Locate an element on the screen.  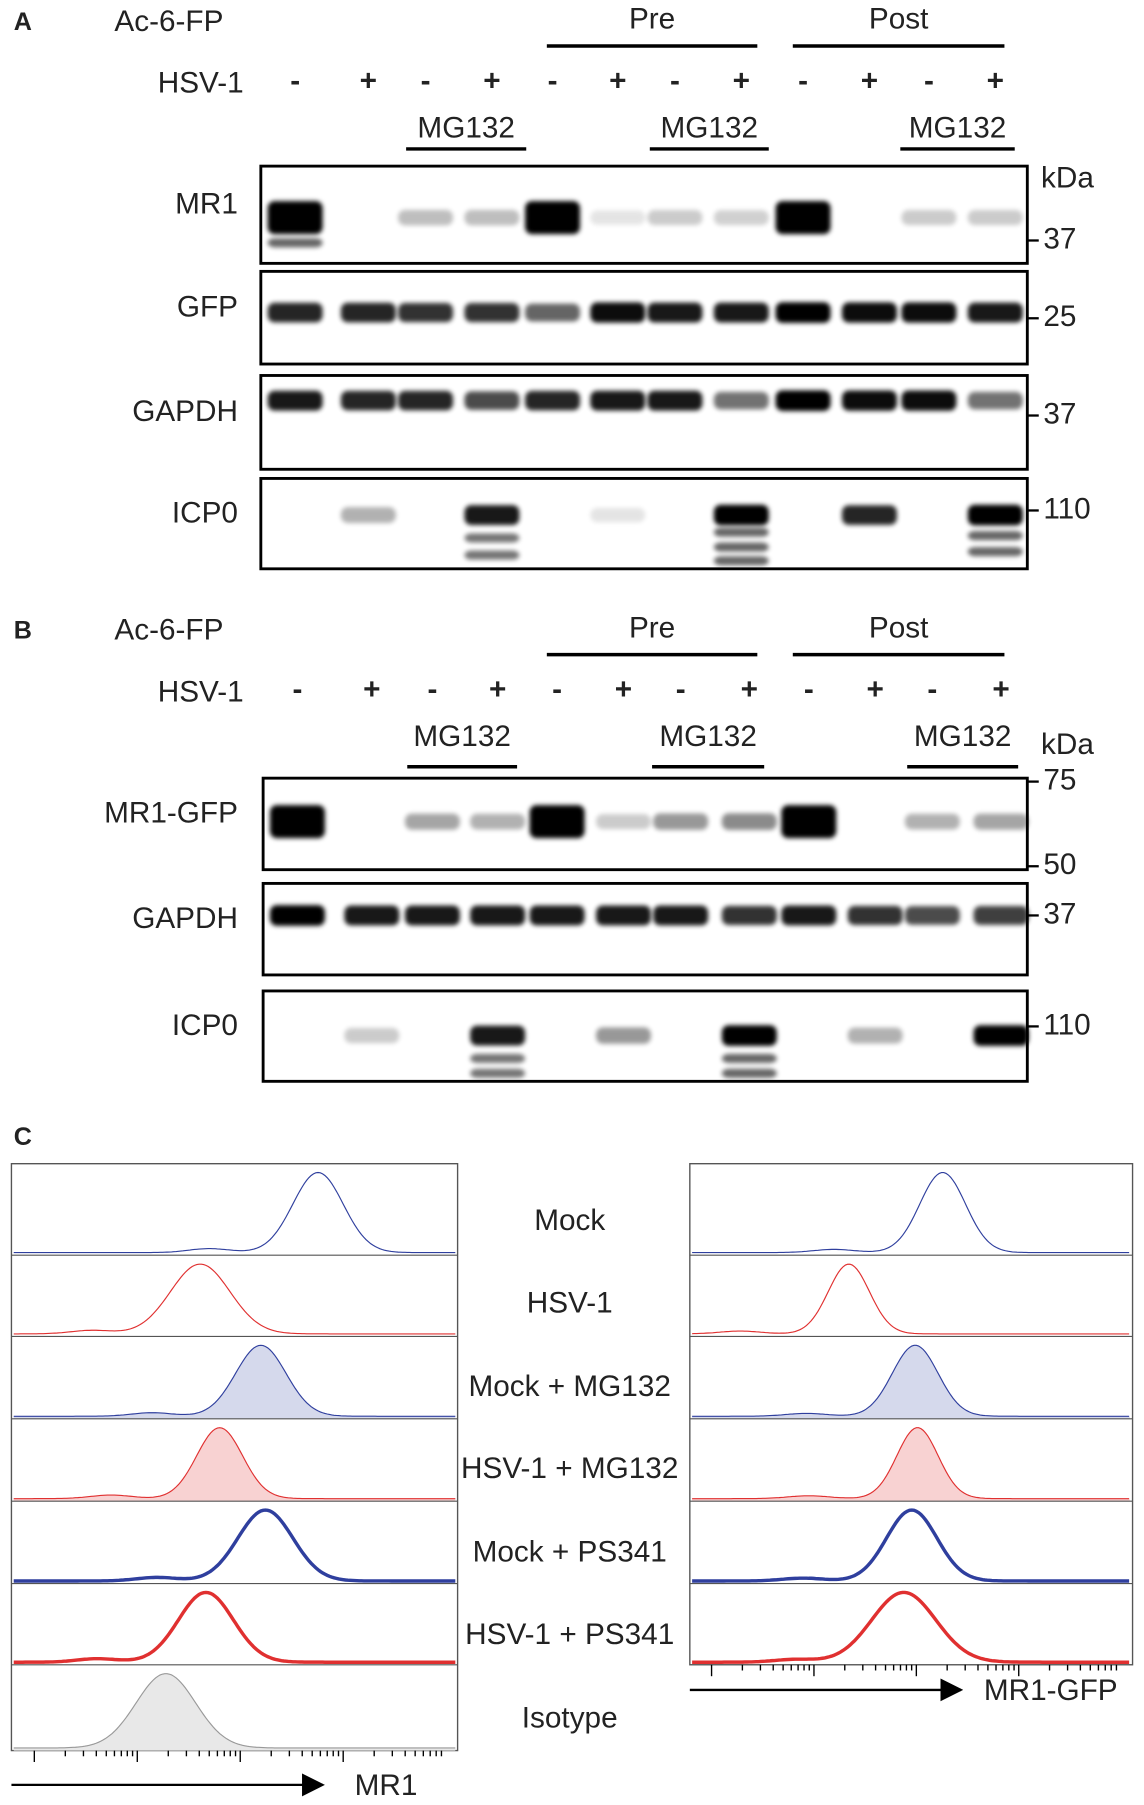
group-label: Post is located at coordinates (899, 19).